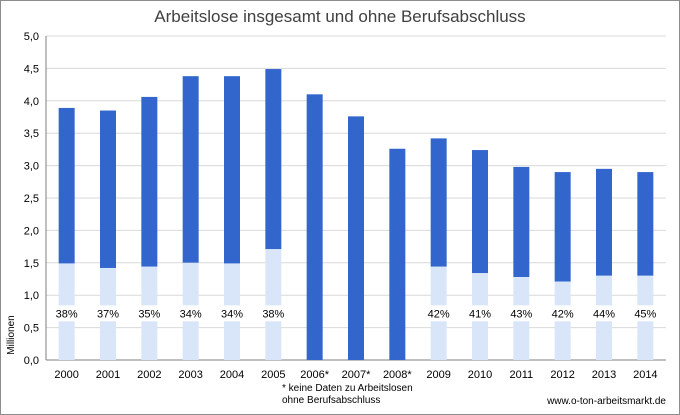  I want to click on y-tick-label: 3,5, so click(31, 134).